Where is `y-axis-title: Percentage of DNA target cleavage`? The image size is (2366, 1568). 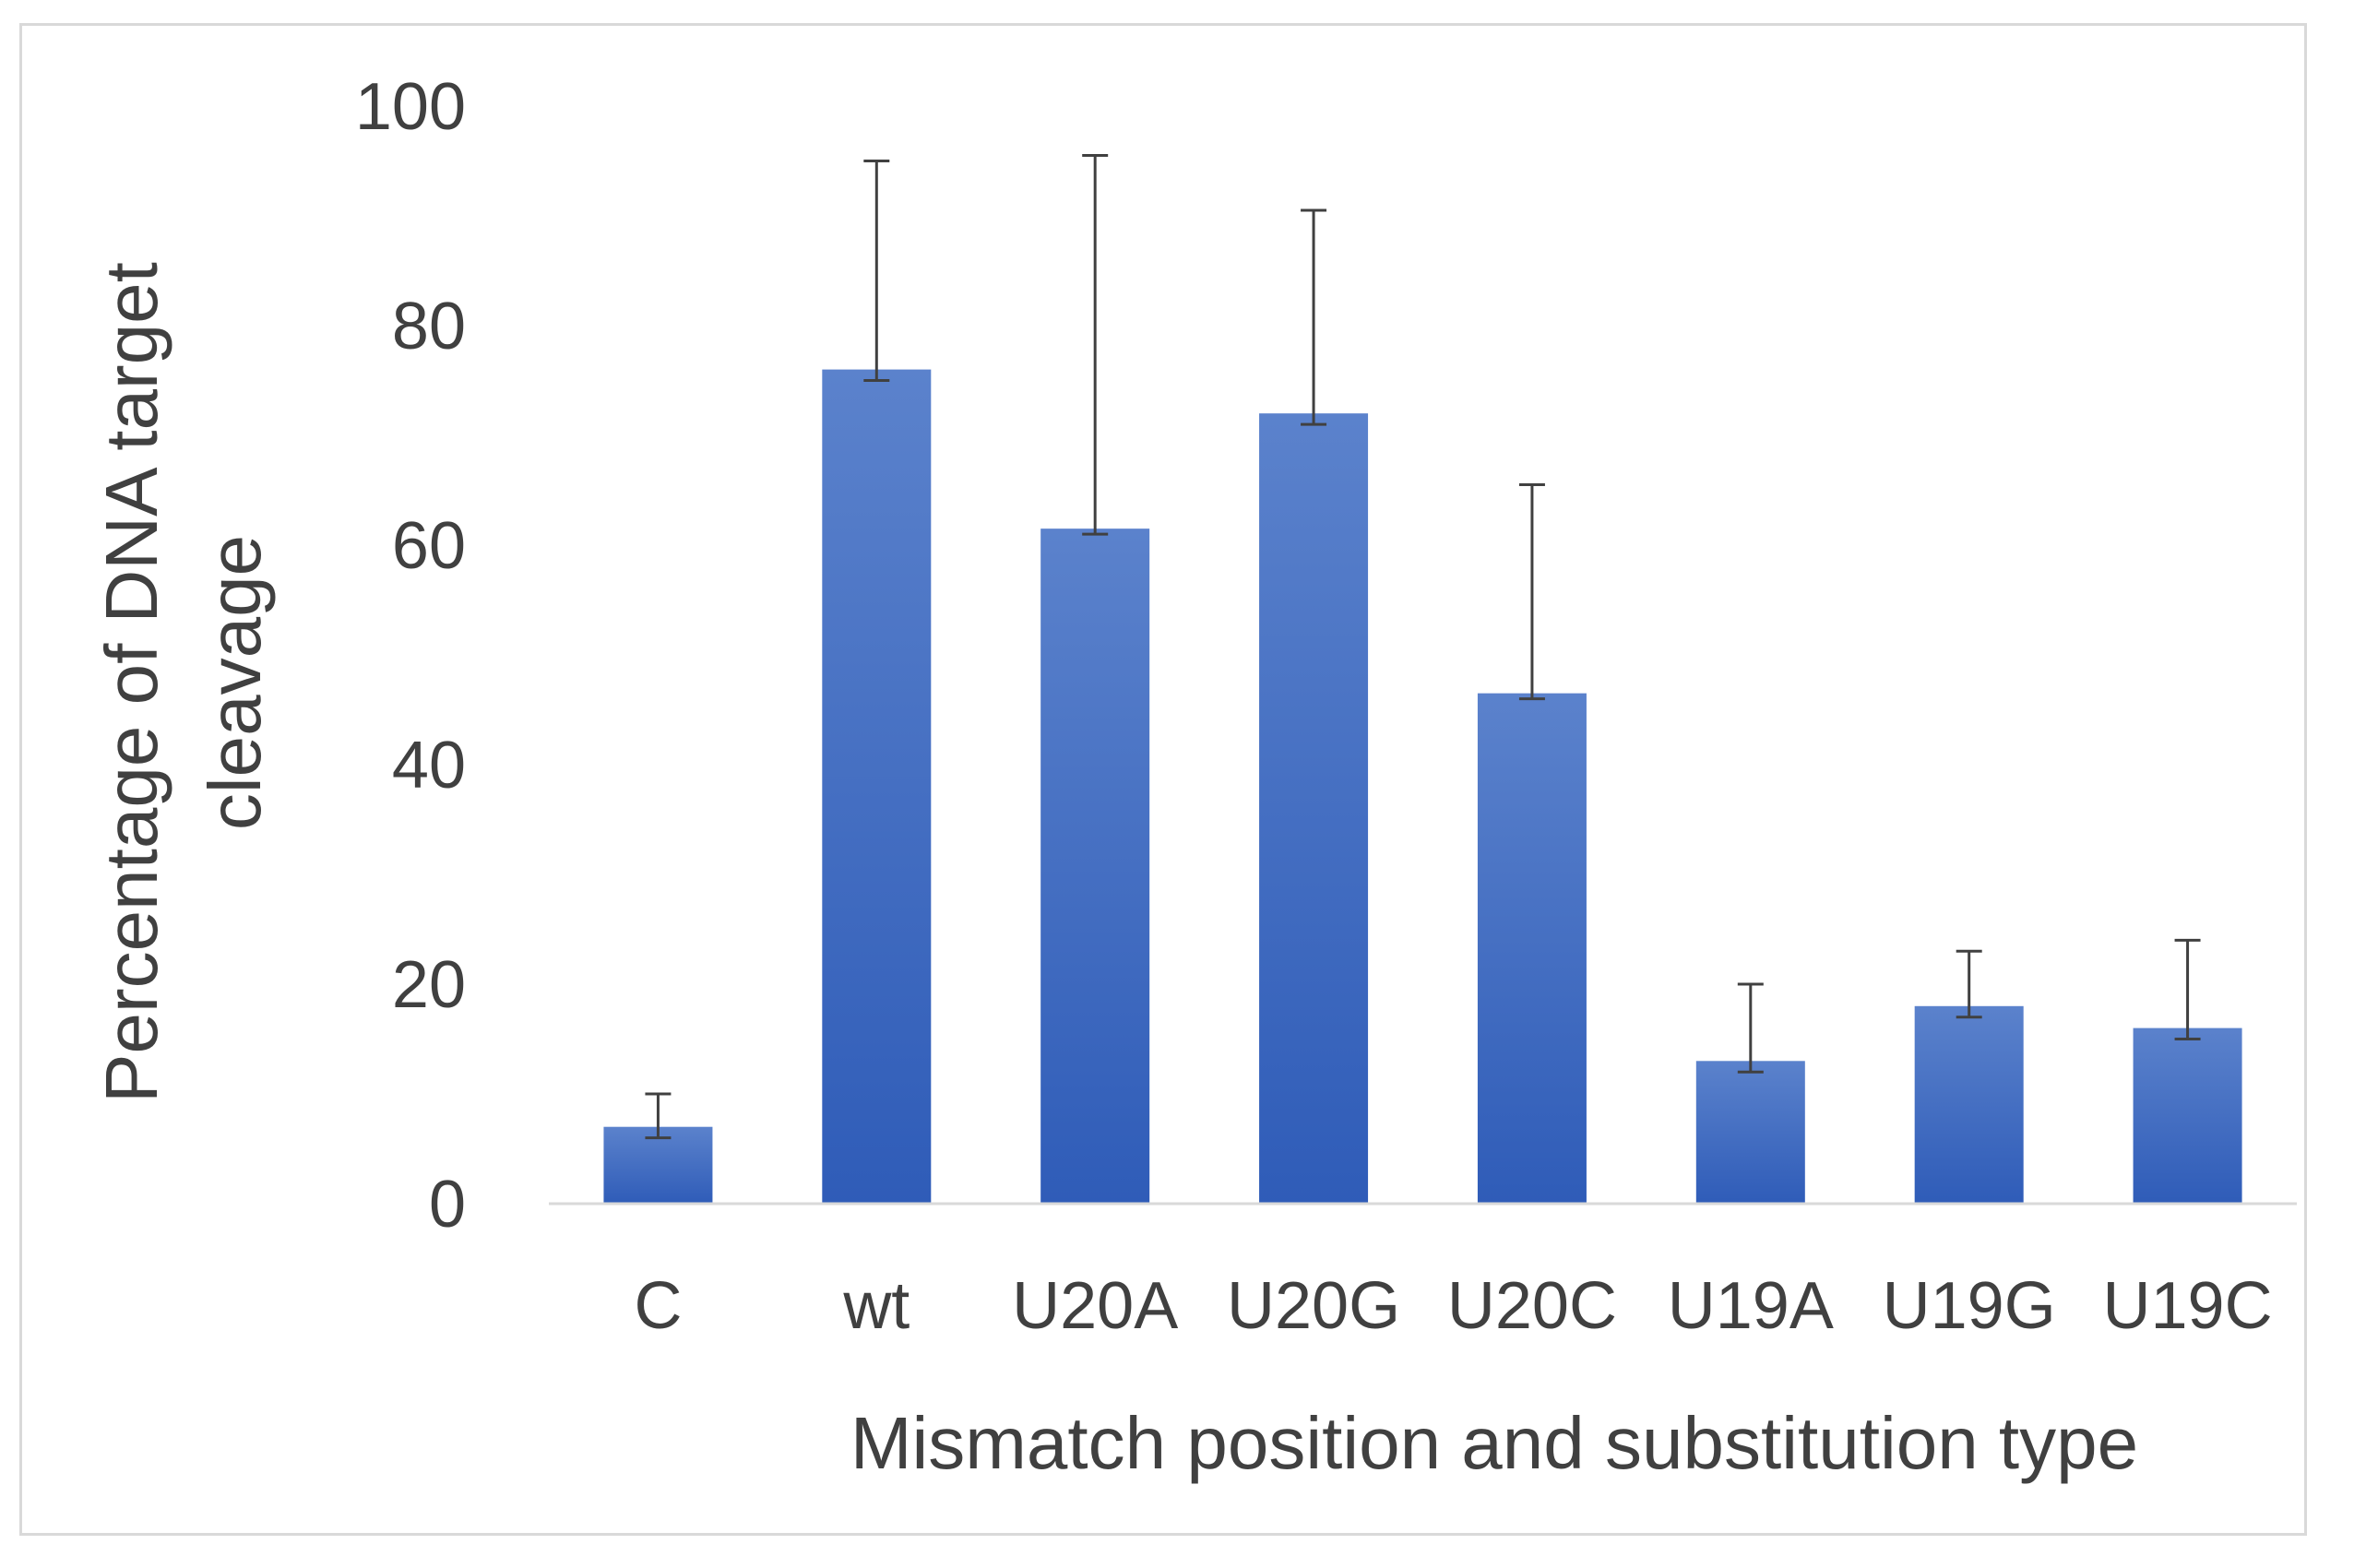 y-axis-title: Percentage of DNA target cleavage is located at coordinates (183, 682).